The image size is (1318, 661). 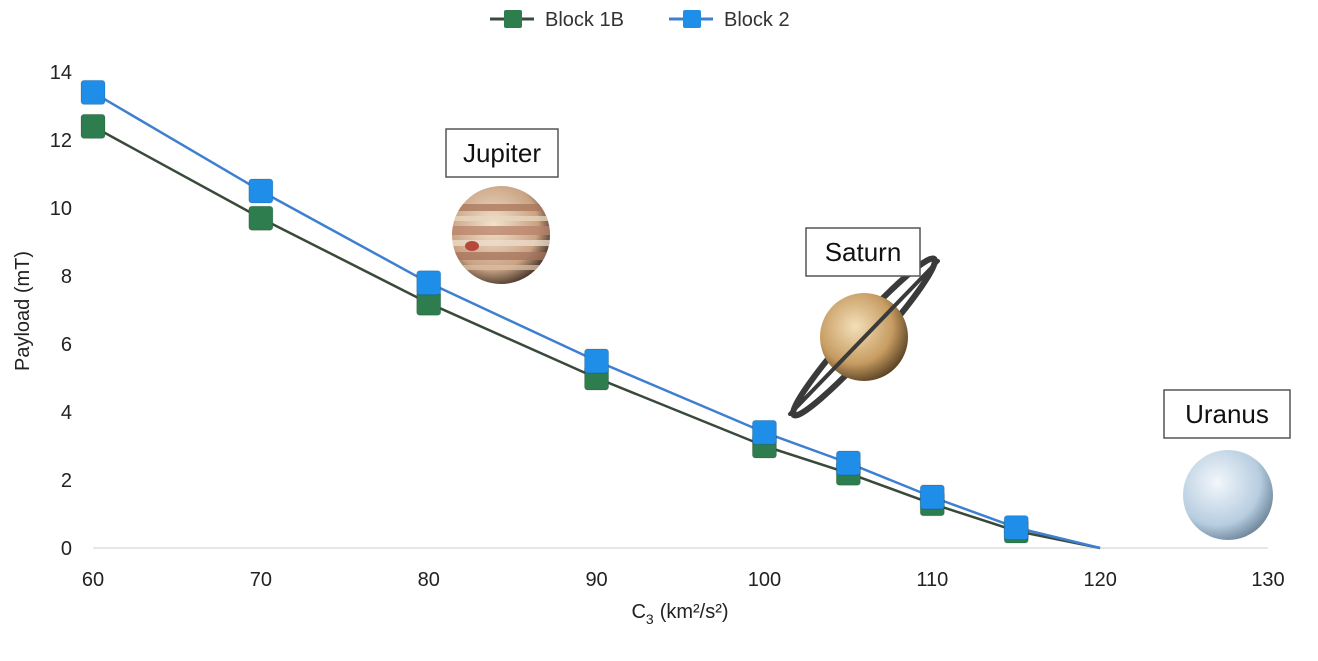 I want to click on x-tick-label: 120, so click(x=1099, y=580).